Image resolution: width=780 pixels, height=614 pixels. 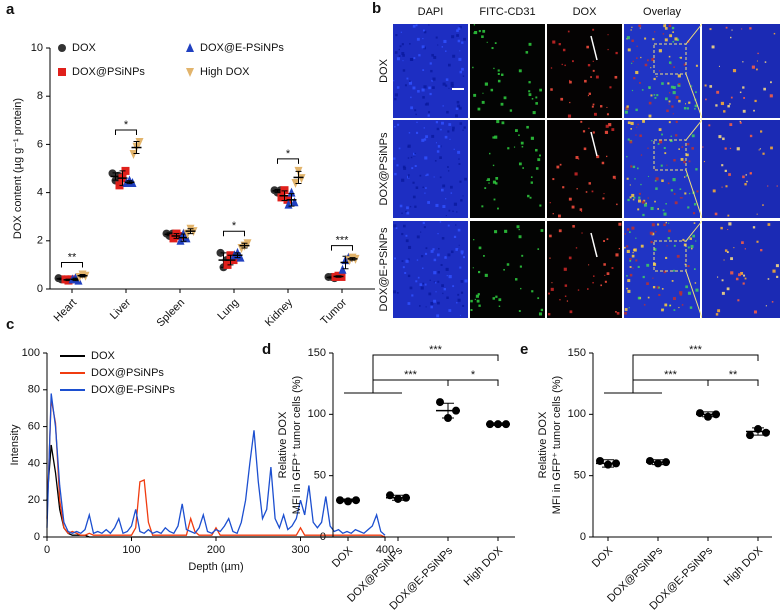 I want to click on micrograph, so click(x=507, y=269).